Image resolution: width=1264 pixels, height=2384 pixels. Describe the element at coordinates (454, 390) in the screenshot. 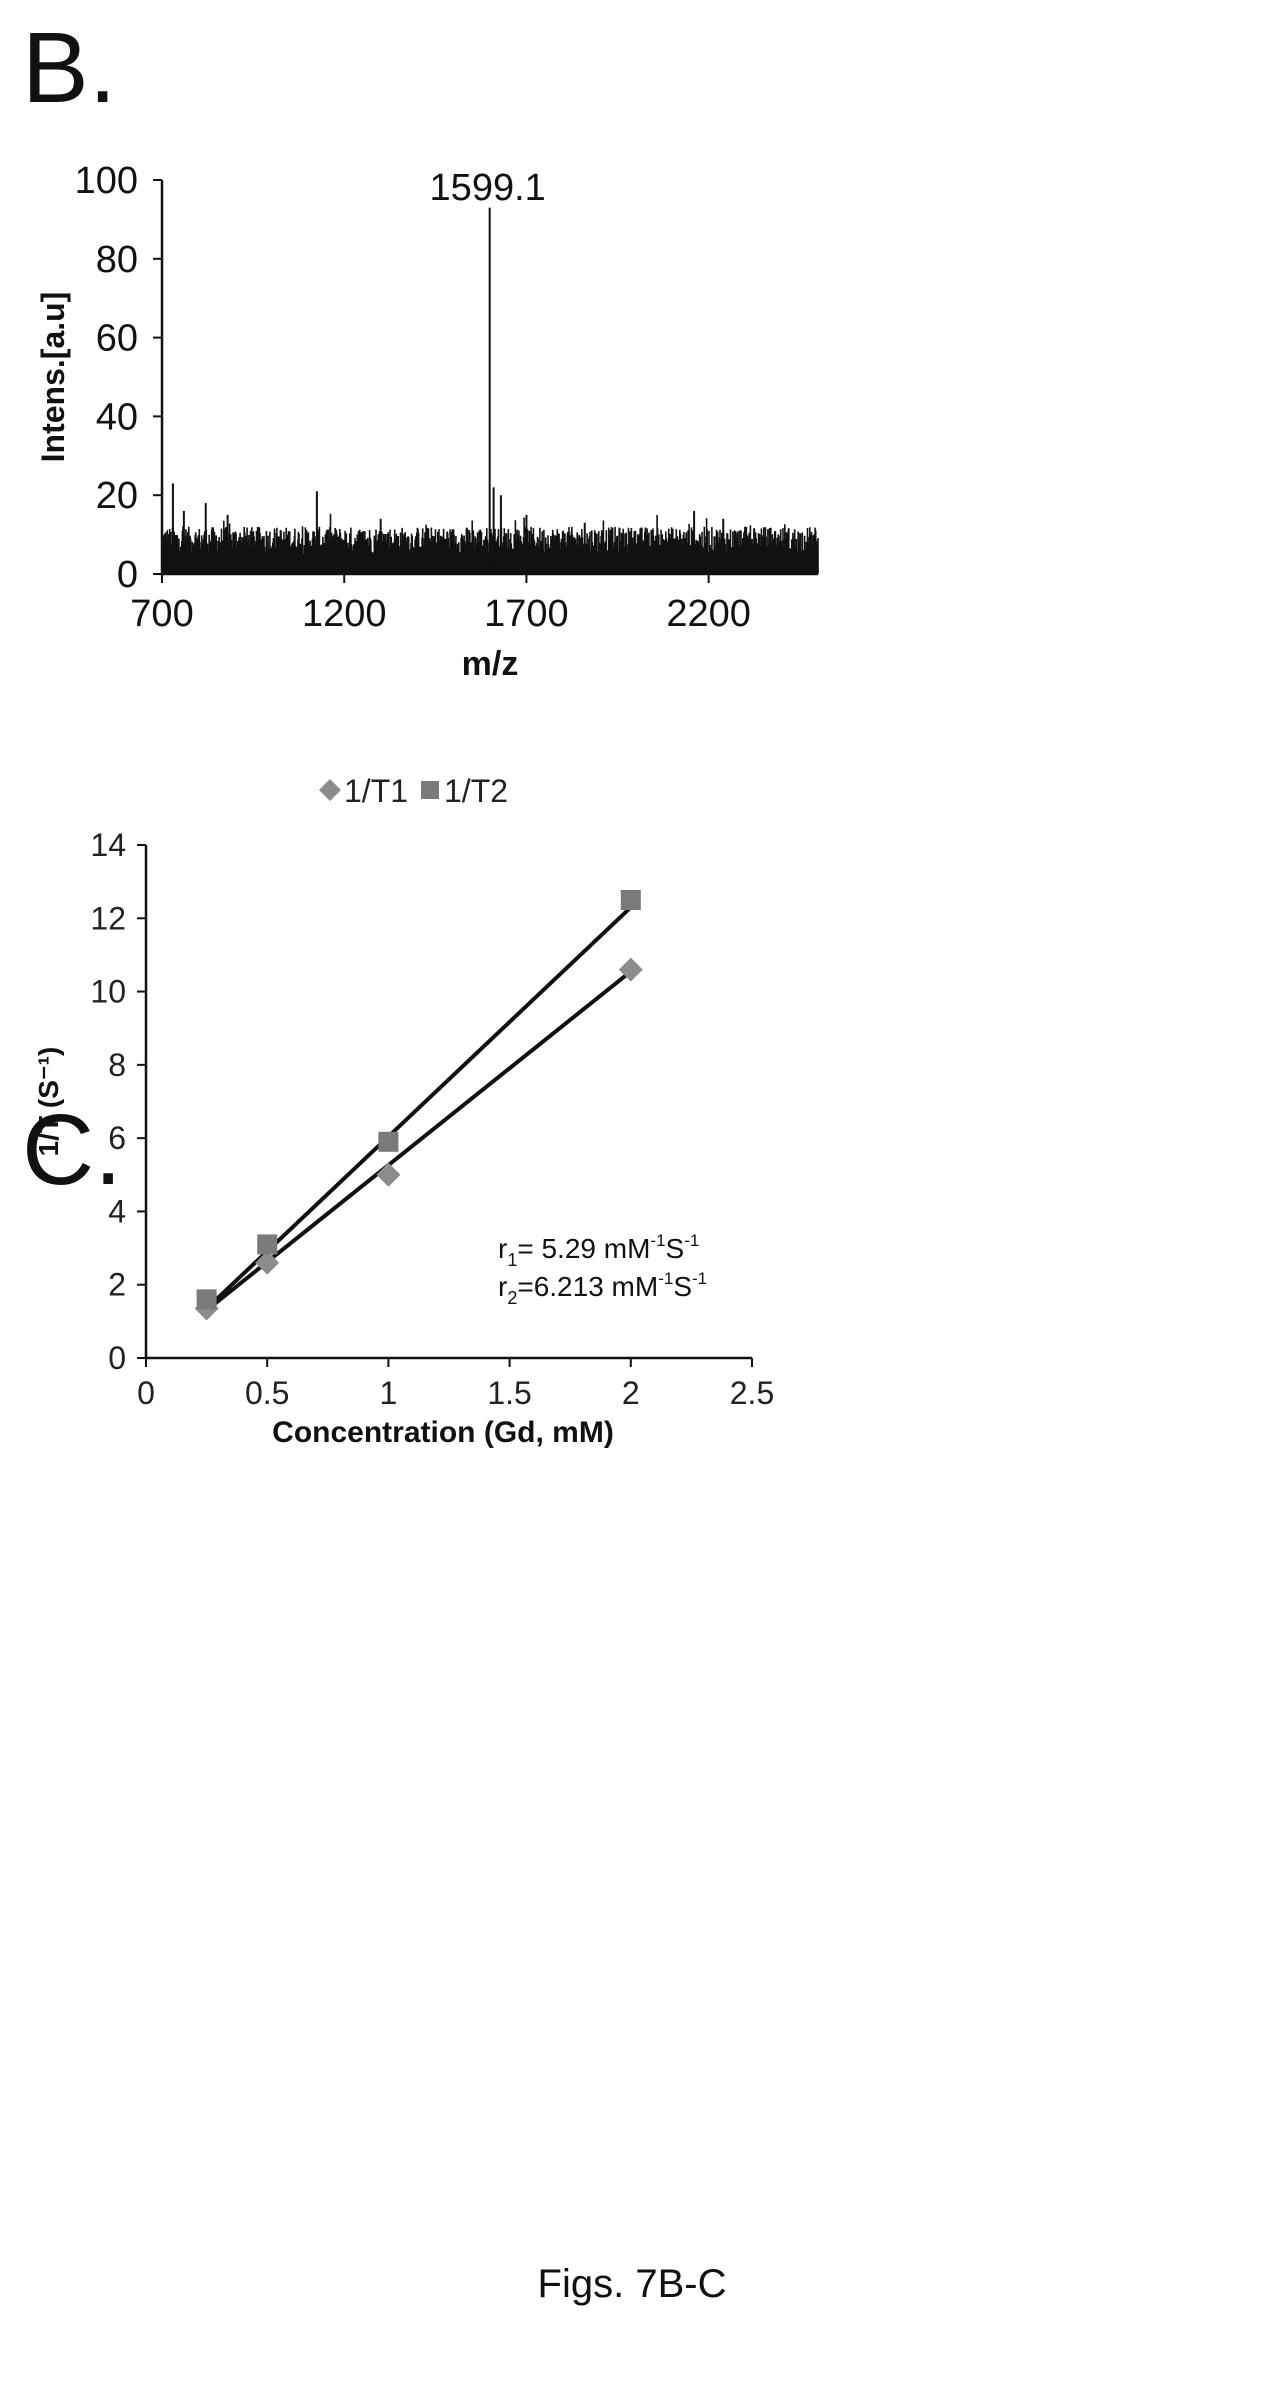

I see `spectrum-peaks` at that location.